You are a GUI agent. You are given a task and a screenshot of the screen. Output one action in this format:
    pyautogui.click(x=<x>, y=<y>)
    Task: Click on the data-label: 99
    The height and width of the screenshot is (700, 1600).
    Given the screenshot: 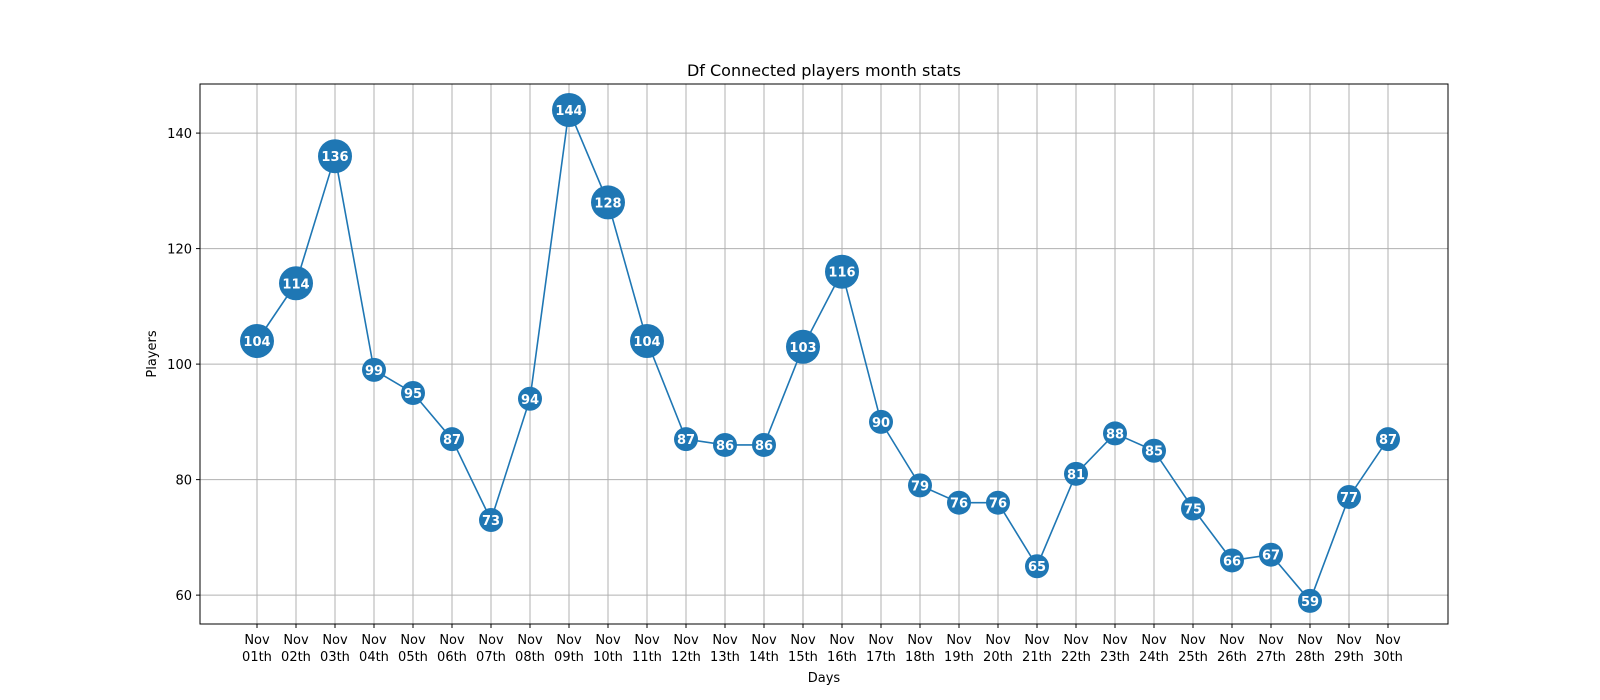 What is the action you would take?
    pyautogui.click(x=374, y=371)
    